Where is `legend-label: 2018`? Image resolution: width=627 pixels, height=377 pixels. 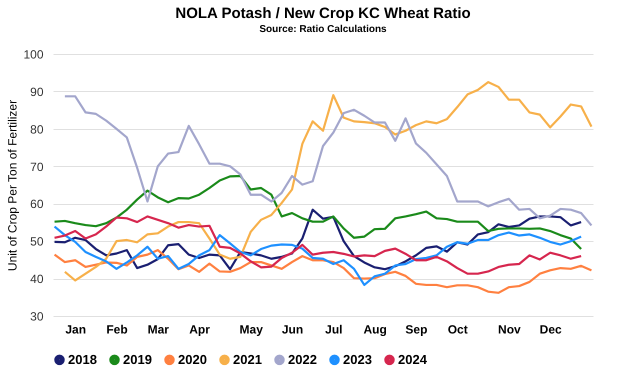 legend-label: 2018 is located at coordinates (82, 359).